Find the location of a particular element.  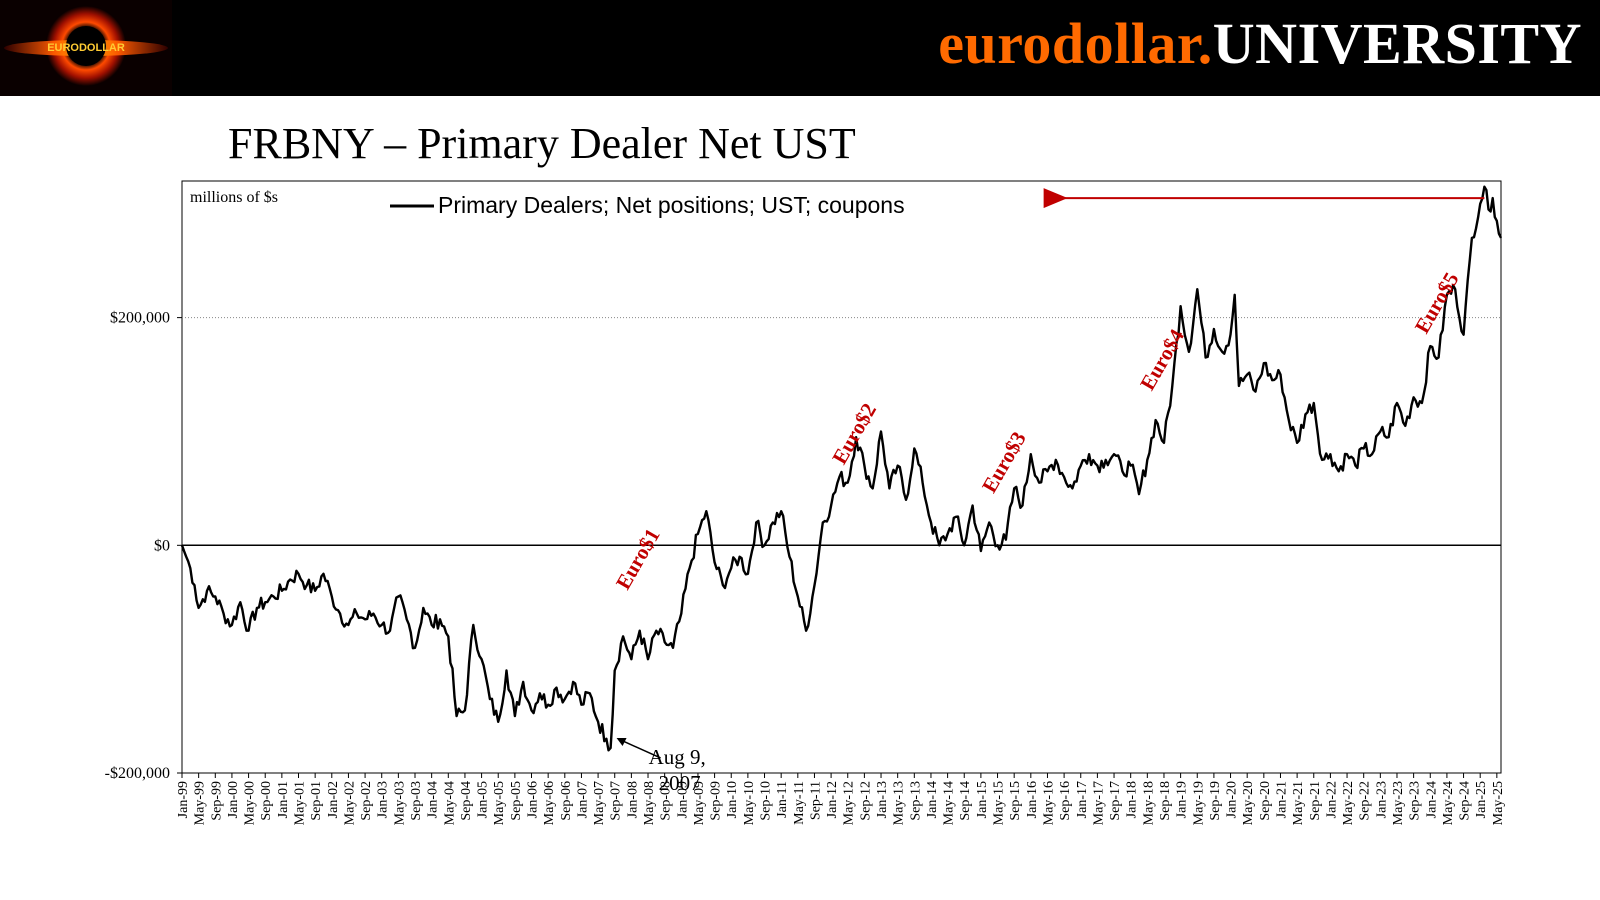

x-tick-label: May-20 is located at coordinates (1248, 803).